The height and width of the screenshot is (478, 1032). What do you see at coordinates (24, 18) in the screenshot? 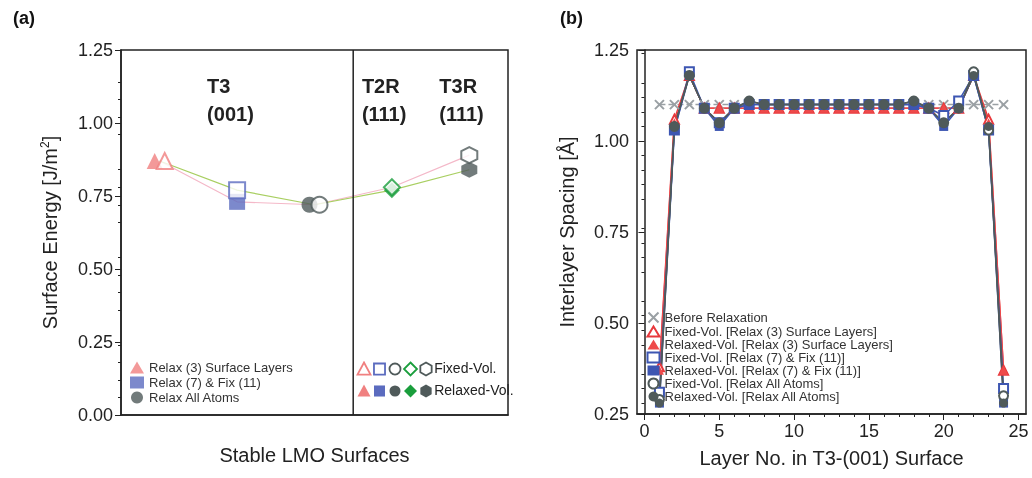
I see `chart-title: (a)` at bounding box center [24, 18].